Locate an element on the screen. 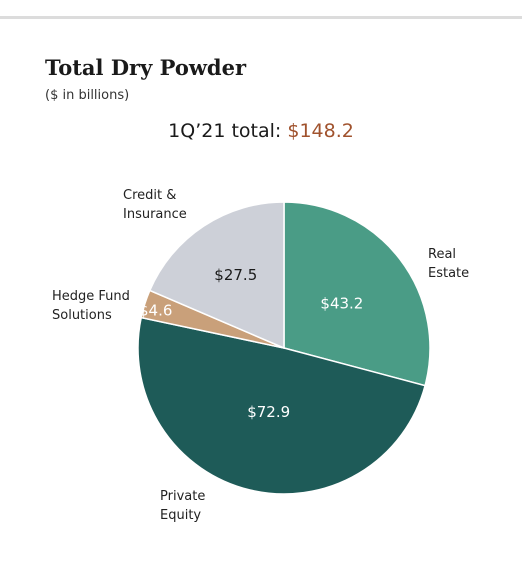 This screenshot has width=522, height=562. pie-slice-credit-insurance is located at coordinates (216, 275).